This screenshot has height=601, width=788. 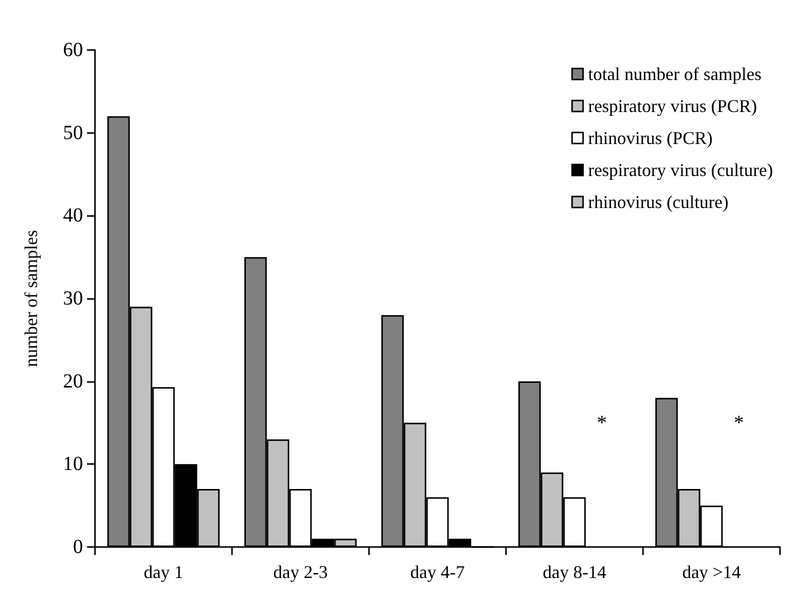 I want to click on legend-label: rhinovirus (PCR), so click(x=650, y=138).